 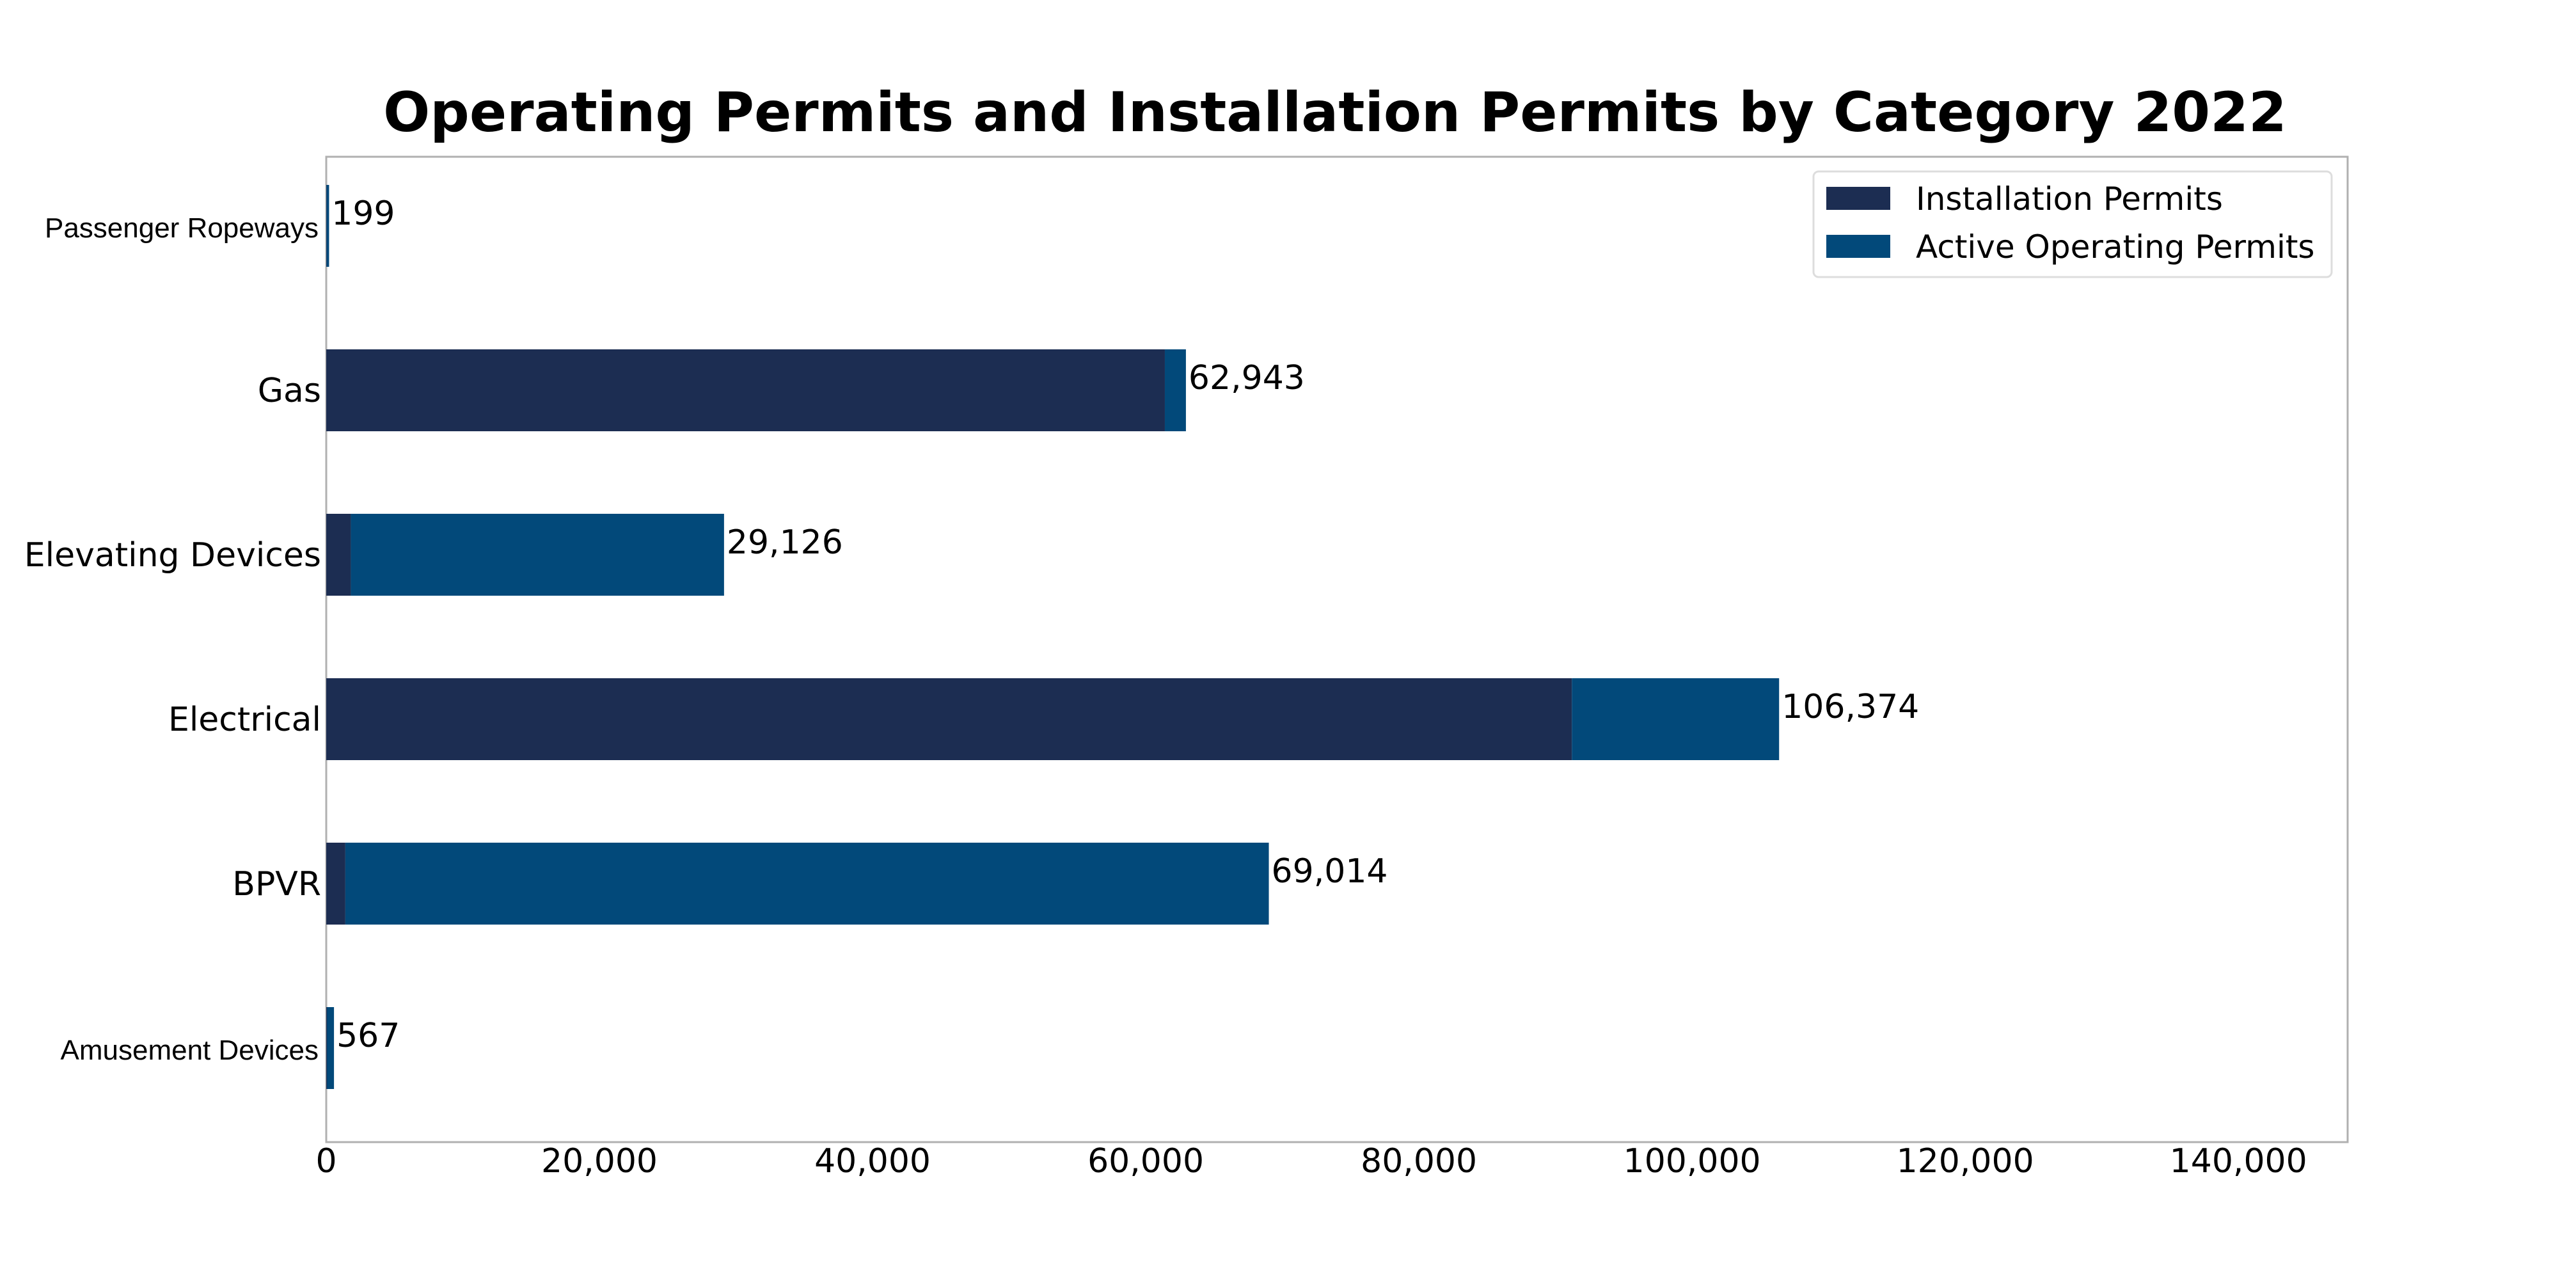 What do you see at coordinates (338, 555) in the screenshot?
I see `bar-installation-elevating-devices` at bounding box center [338, 555].